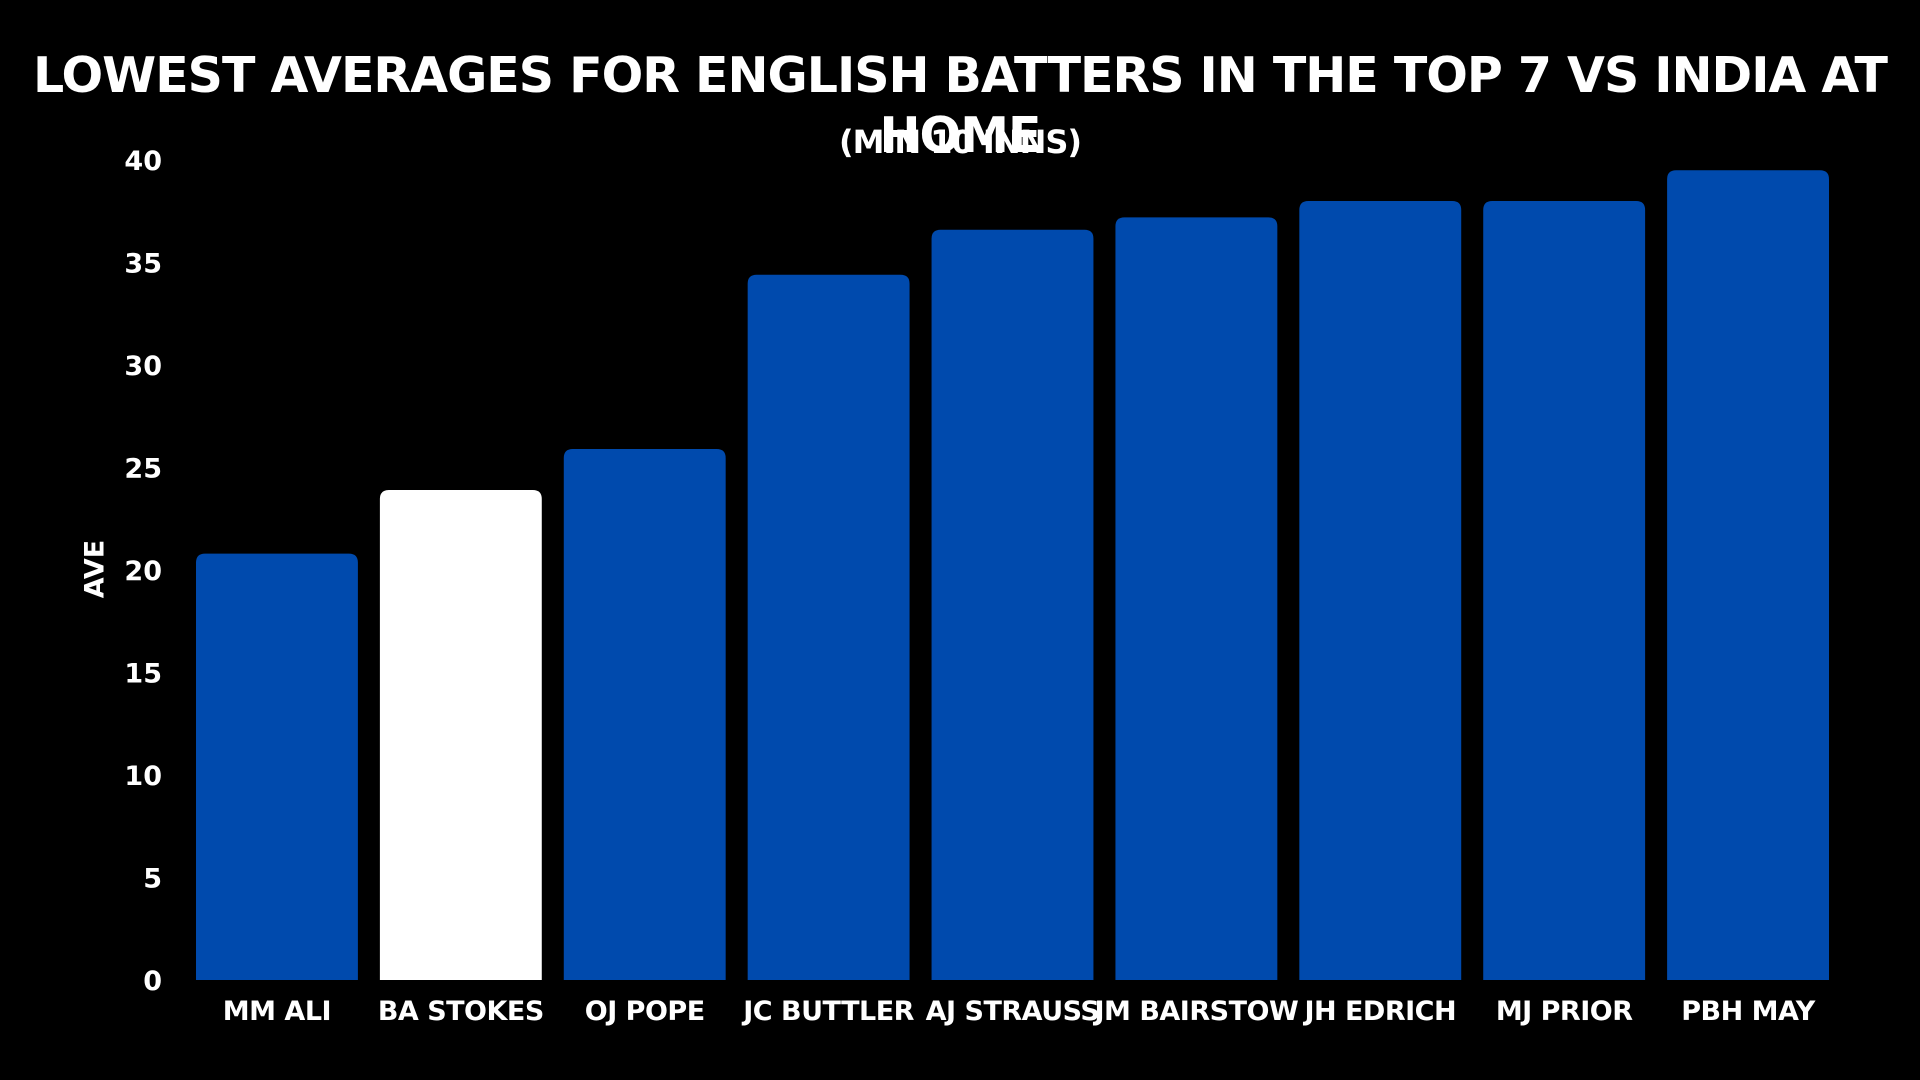  I want to click on y-tick-label: 0, so click(152, 981).